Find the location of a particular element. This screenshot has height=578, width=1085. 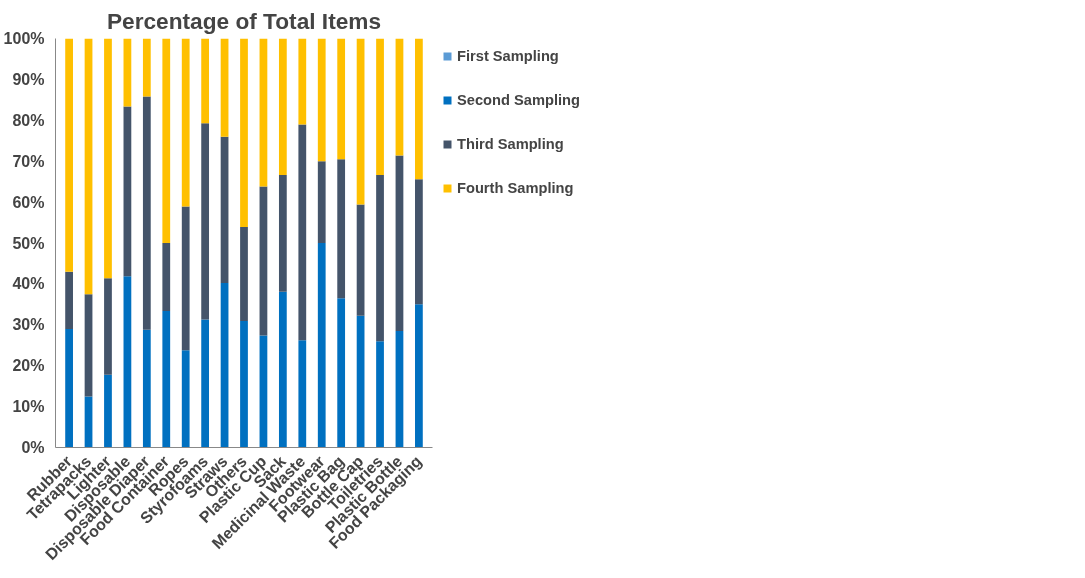

y-tick-label: 0% is located at coordinates (33, 447).